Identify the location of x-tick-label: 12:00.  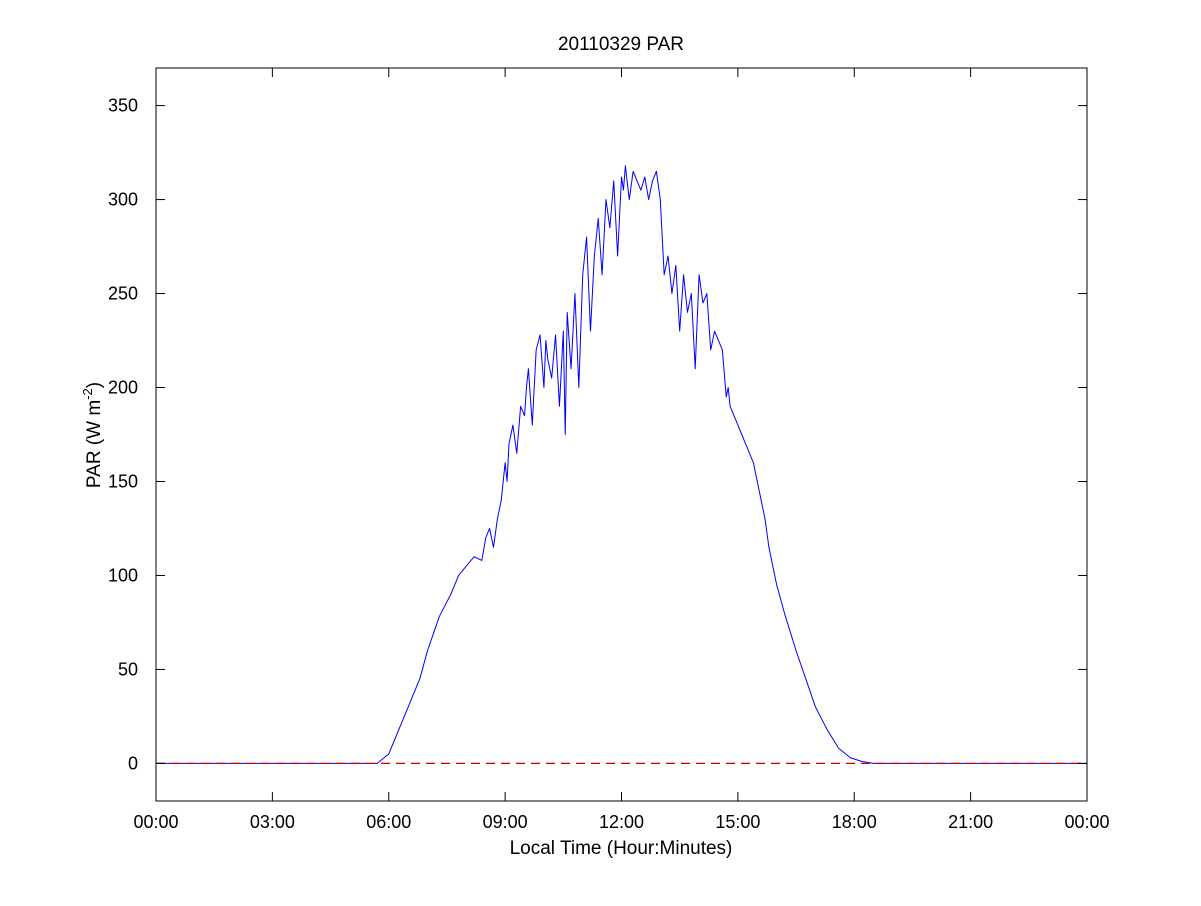
(621, 822).